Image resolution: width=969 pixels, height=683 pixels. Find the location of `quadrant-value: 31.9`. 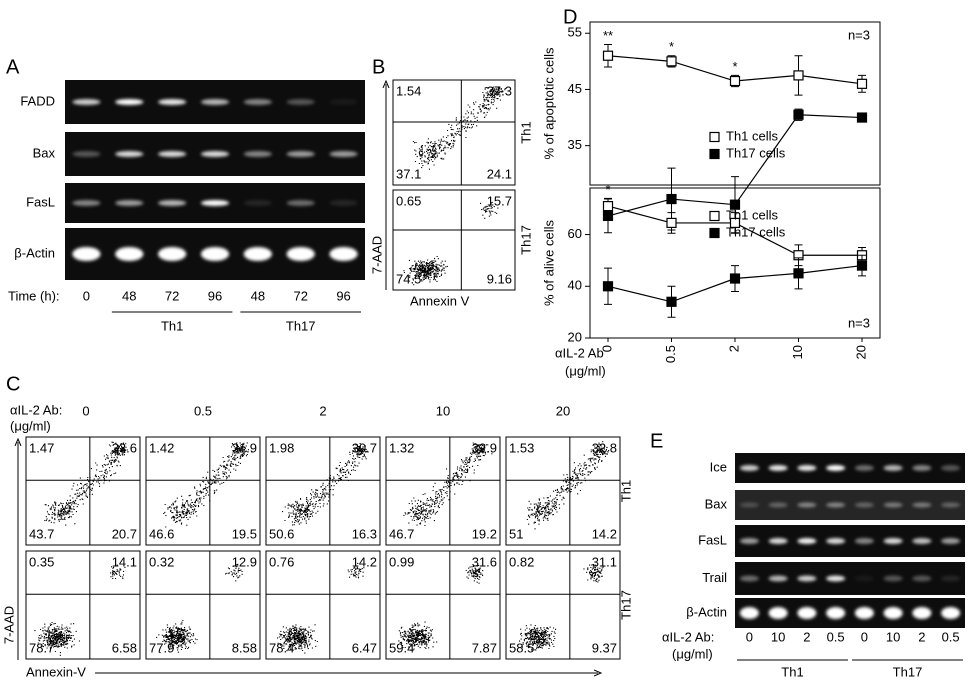

quadrant-value: 31.9 is located at coordinates (244, 447).